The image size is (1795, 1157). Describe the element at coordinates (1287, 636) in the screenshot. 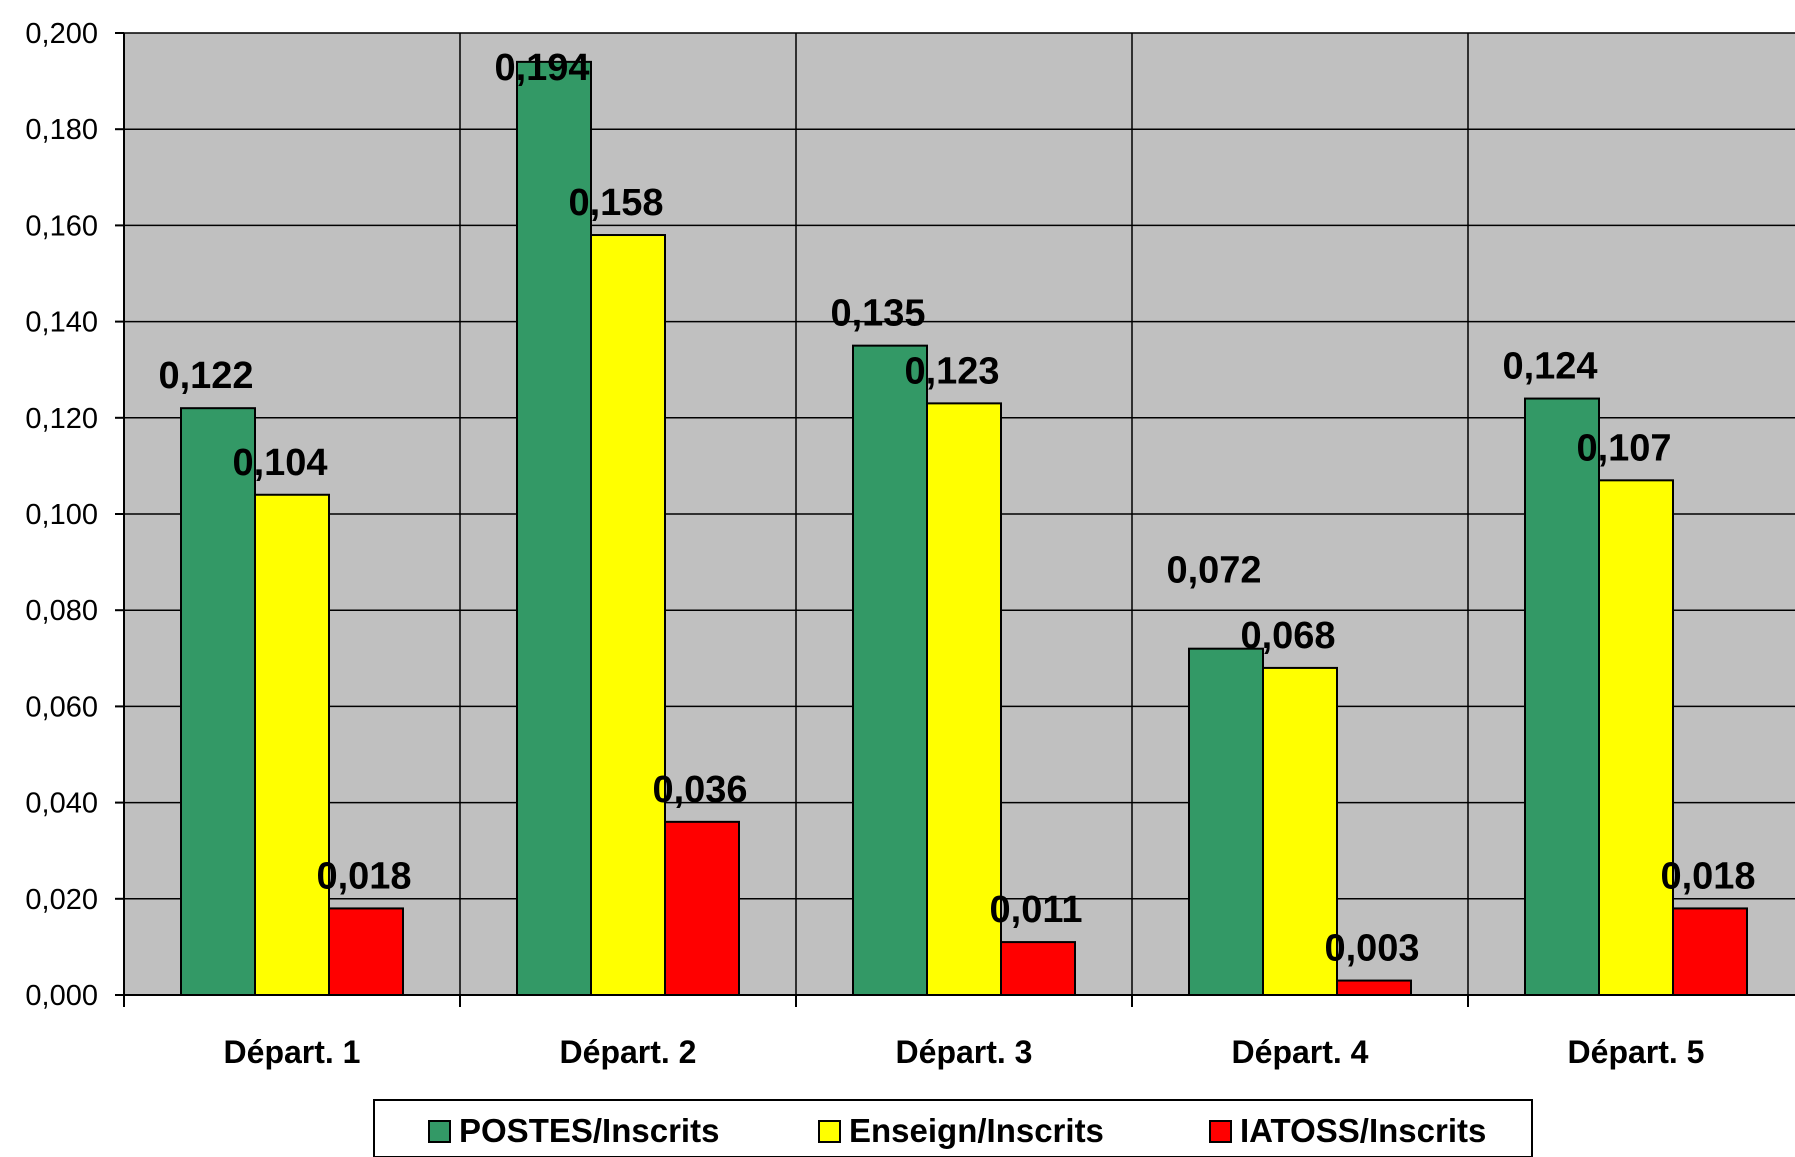

I see `data-label: 0,068` at that location.